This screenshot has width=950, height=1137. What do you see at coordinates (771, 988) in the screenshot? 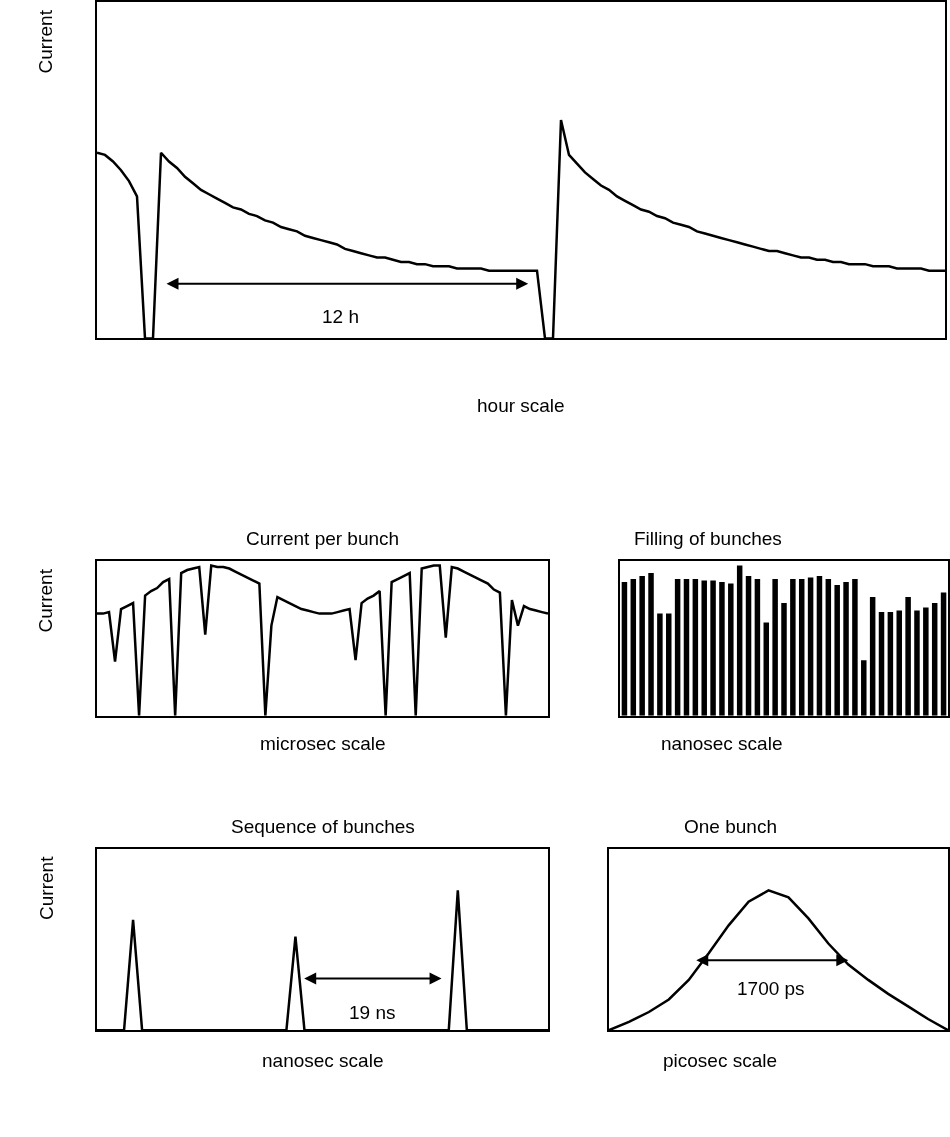
I see `annotation: 1700 ps` at bounding box center [771, 988].